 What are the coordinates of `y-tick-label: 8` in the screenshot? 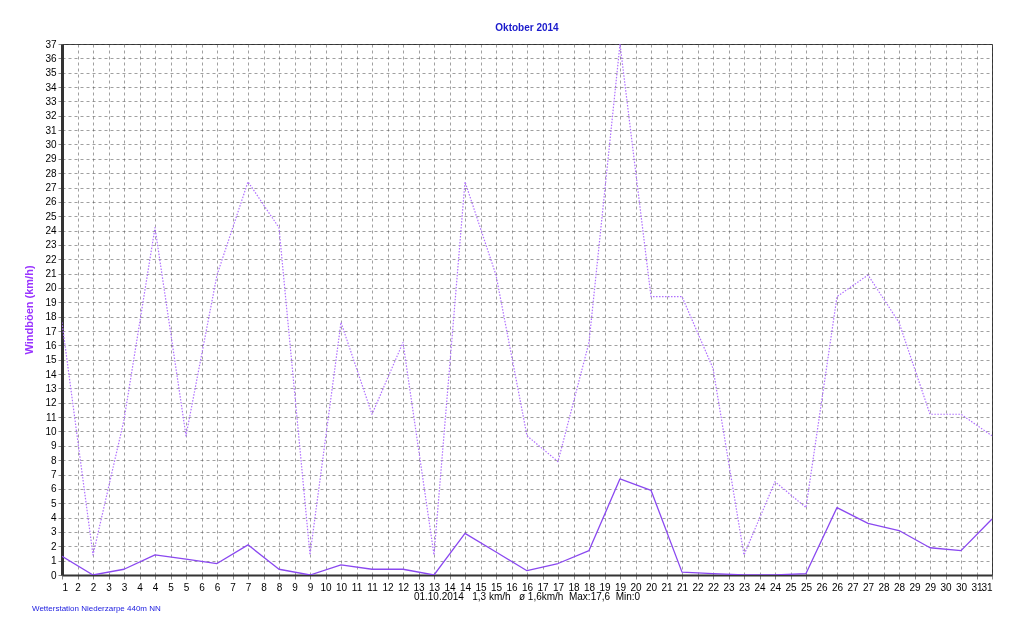 It's located at (53, 460).